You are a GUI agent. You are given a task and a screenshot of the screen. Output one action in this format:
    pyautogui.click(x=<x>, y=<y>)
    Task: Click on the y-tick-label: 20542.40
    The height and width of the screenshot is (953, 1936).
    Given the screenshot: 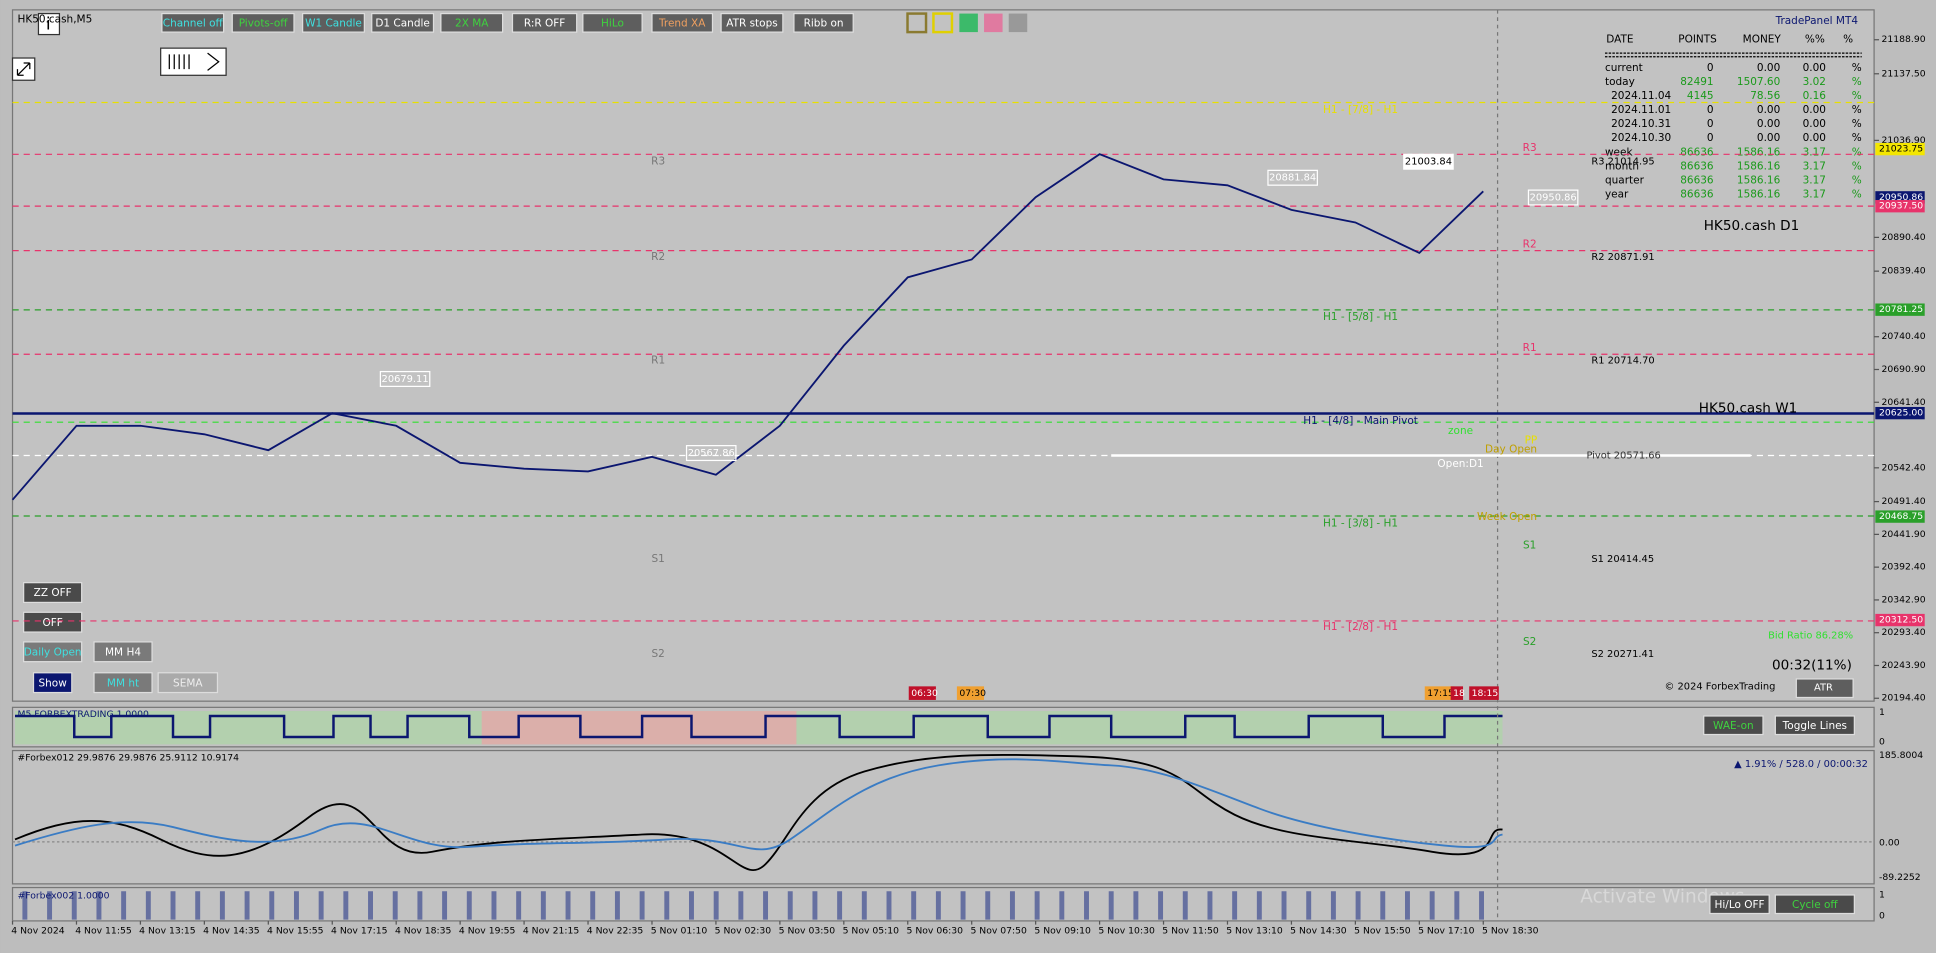 What is the action you would take?
    pyautogui.click(x=1903, y=467)
    